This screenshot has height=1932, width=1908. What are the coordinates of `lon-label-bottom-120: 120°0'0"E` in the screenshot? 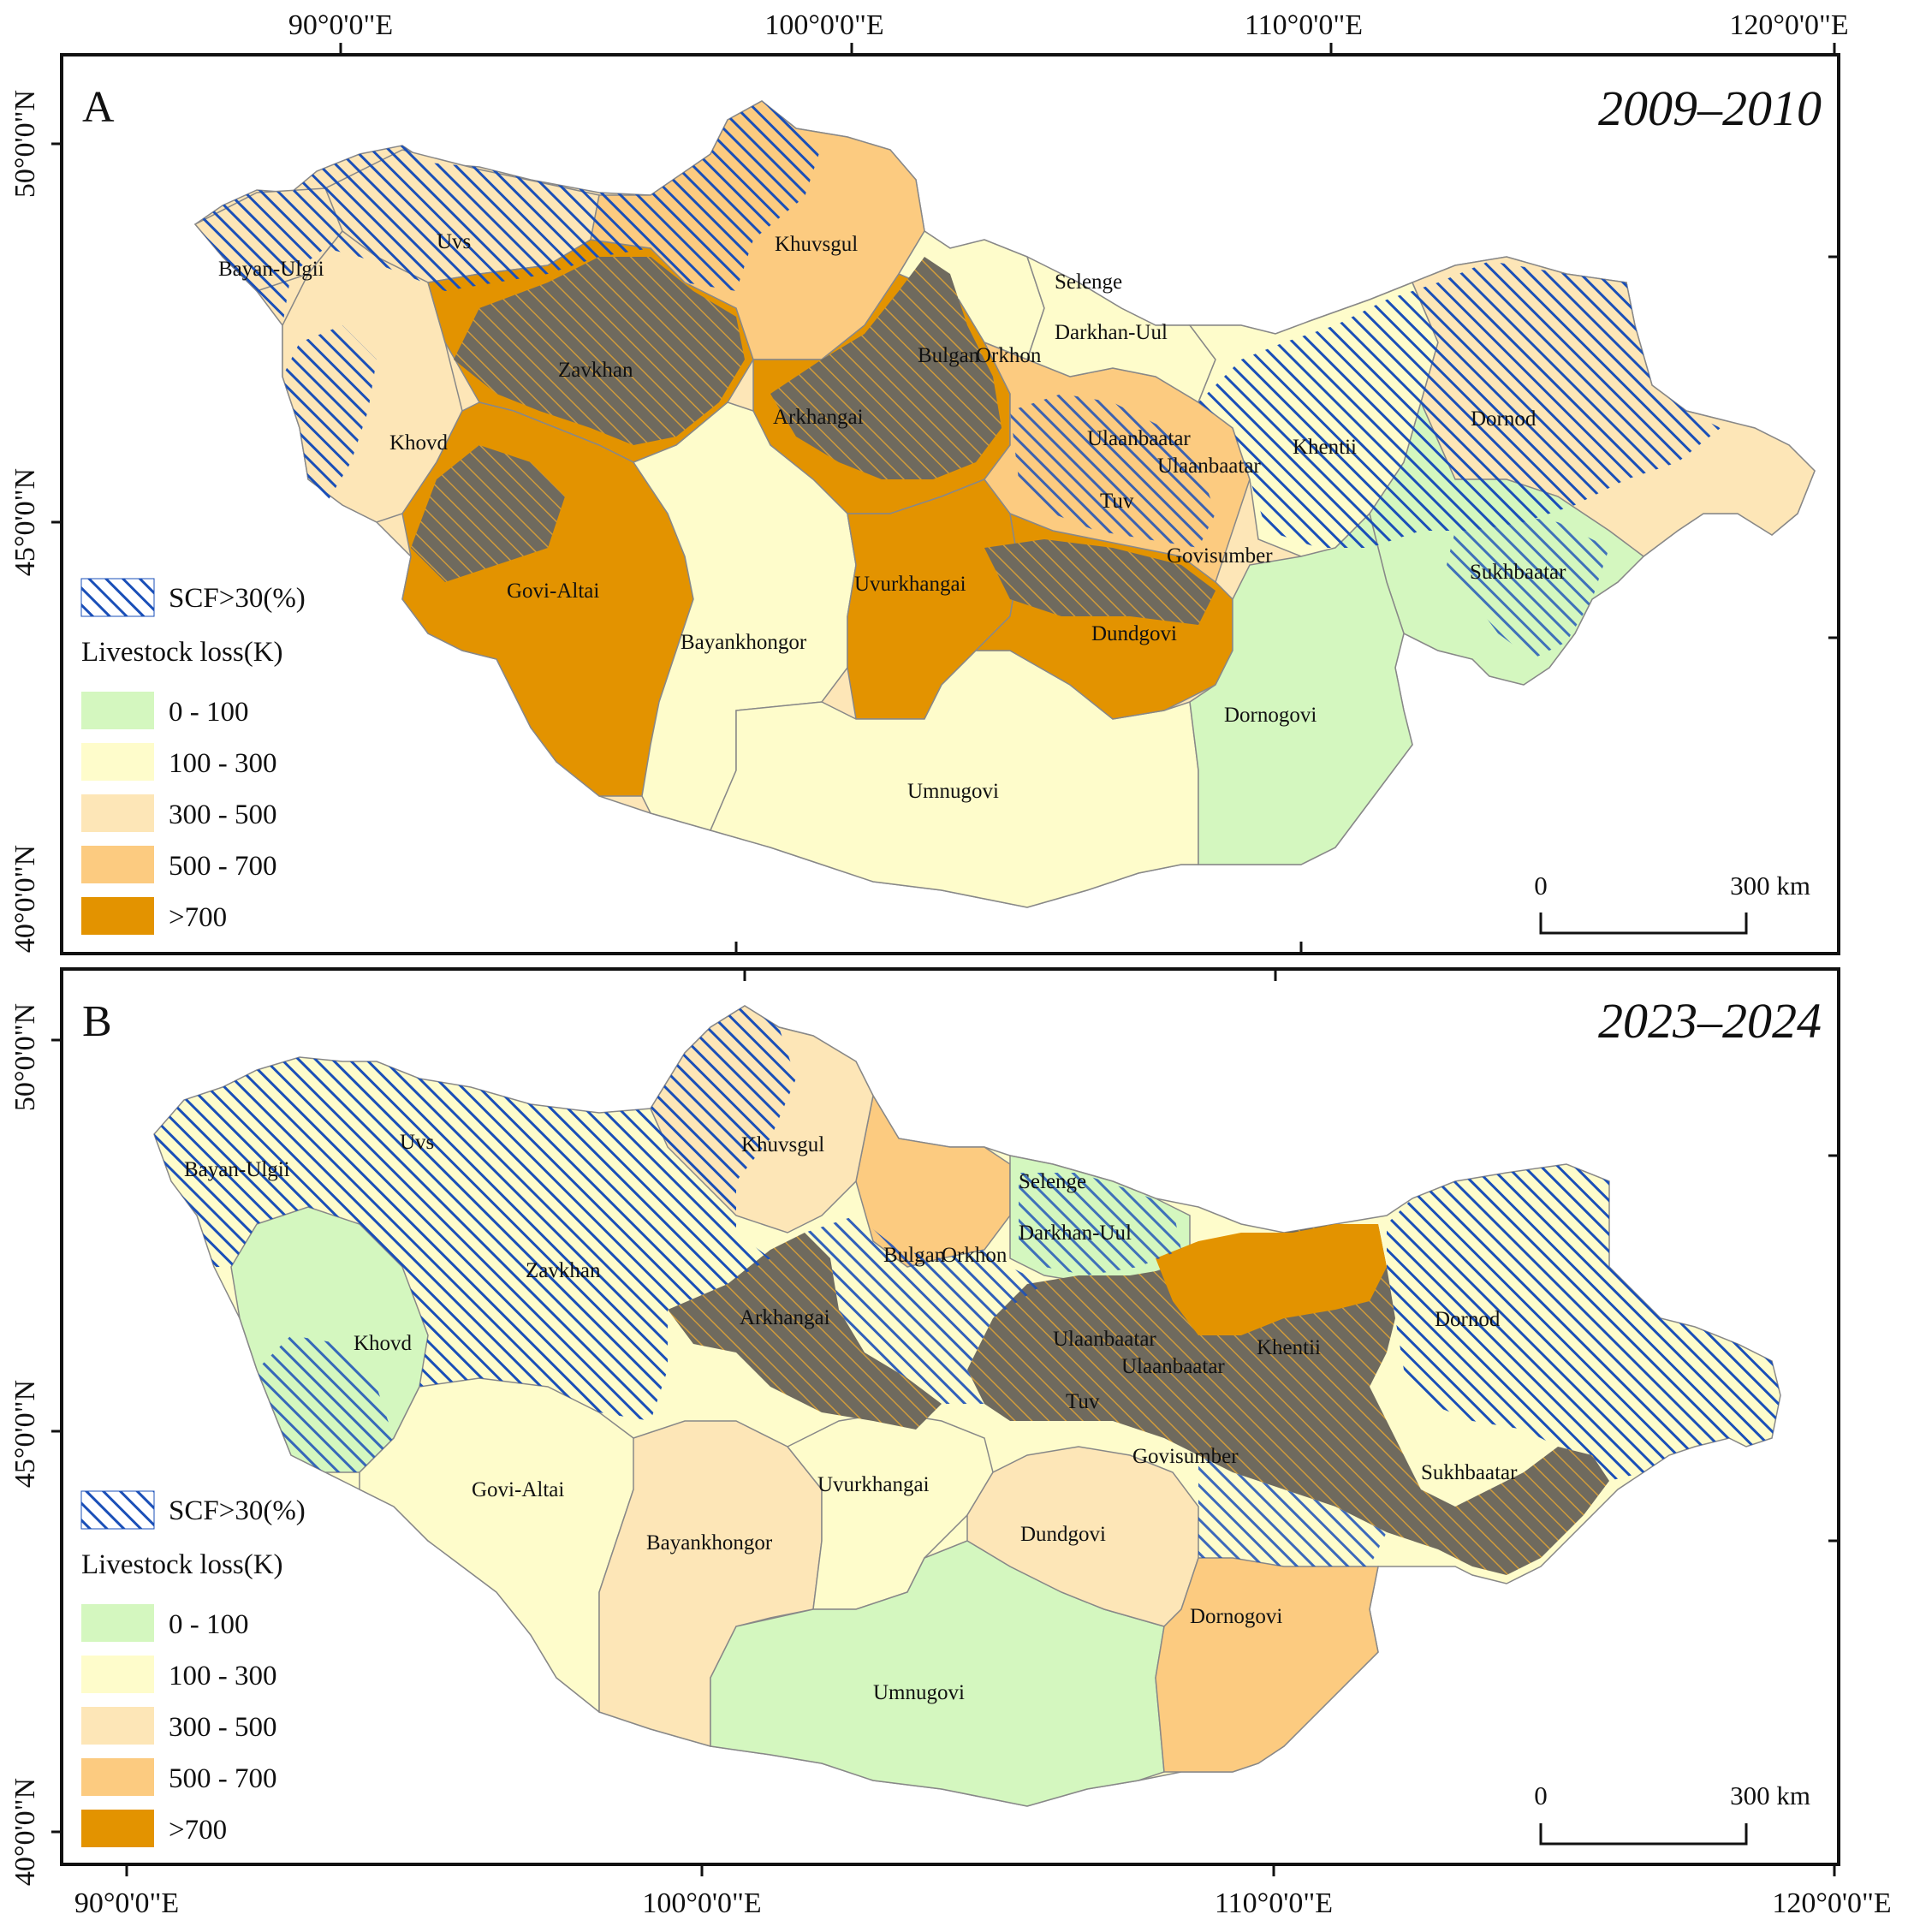 It's located at (1832, 1903).